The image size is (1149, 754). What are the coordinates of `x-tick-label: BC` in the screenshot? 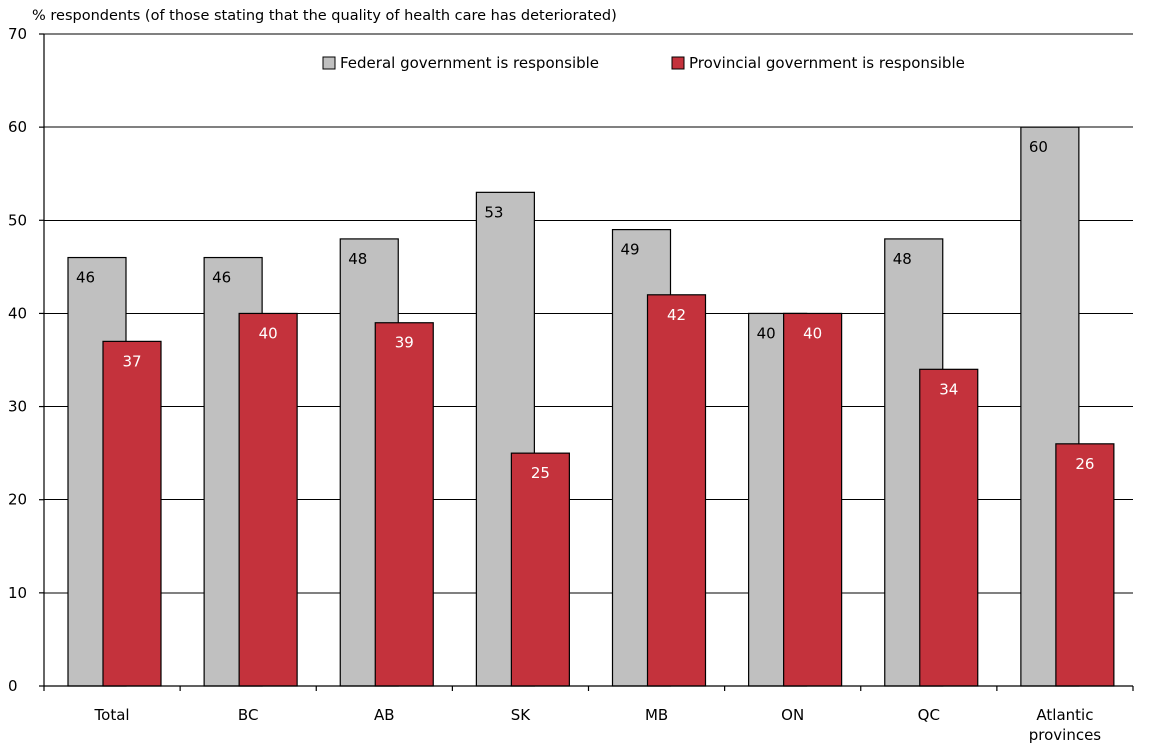 It's located at (248, 715).